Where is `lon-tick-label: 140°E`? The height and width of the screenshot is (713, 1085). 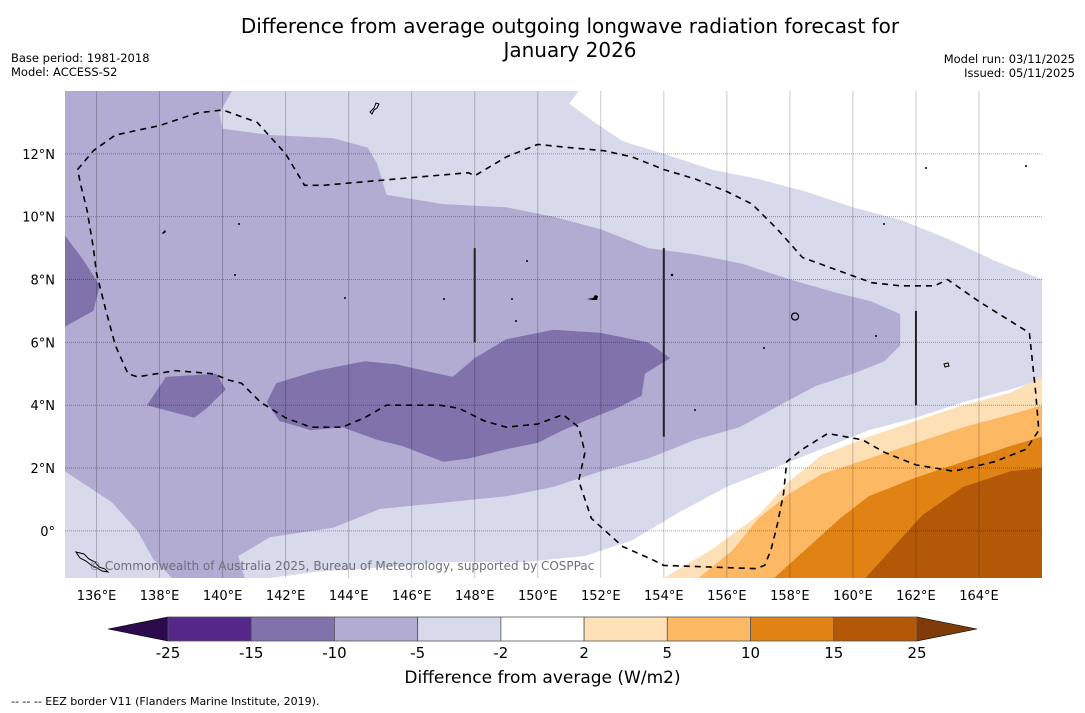 lon-tick-label: 140°E is located at coordinates (223, 596).